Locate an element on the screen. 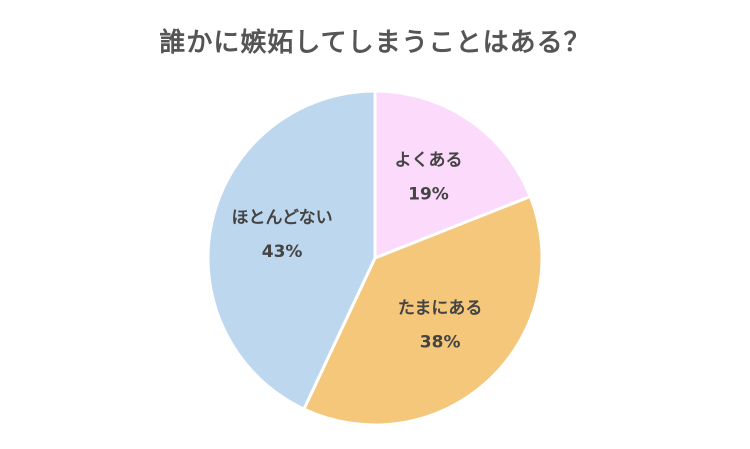 The height and width of the screenshot is (449, 750). chart-title: 誰かに嫉妬してしまうことはある？ is located at coordinates (375, 43).